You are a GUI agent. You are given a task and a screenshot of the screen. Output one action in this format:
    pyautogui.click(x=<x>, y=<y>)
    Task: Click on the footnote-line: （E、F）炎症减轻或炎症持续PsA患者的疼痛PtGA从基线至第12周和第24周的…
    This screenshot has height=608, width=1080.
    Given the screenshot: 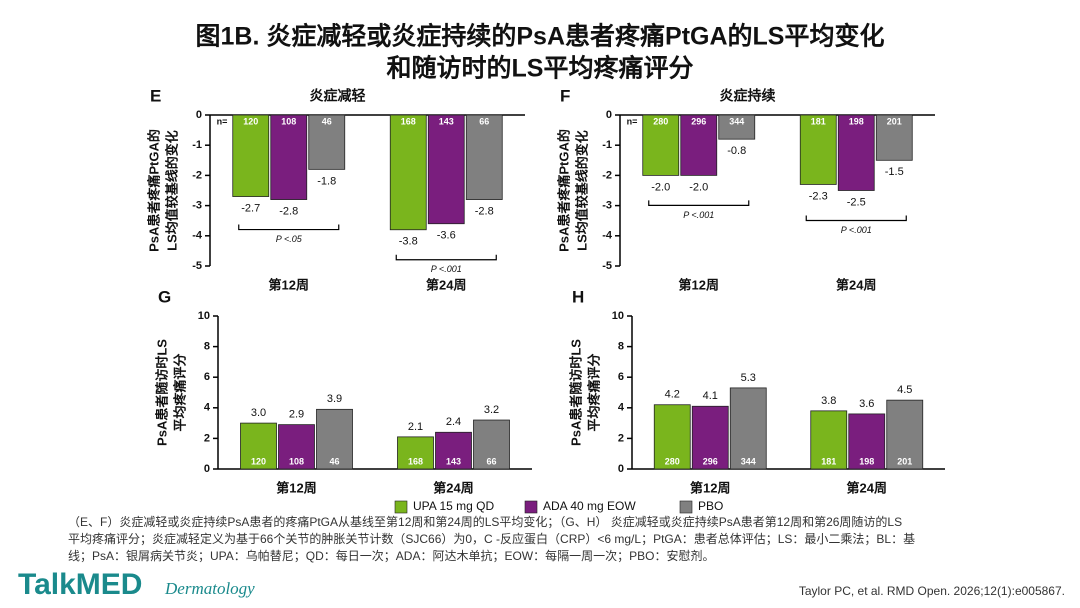 What is the action you would take?
    pyautogui.click(x=485, y=521)
    